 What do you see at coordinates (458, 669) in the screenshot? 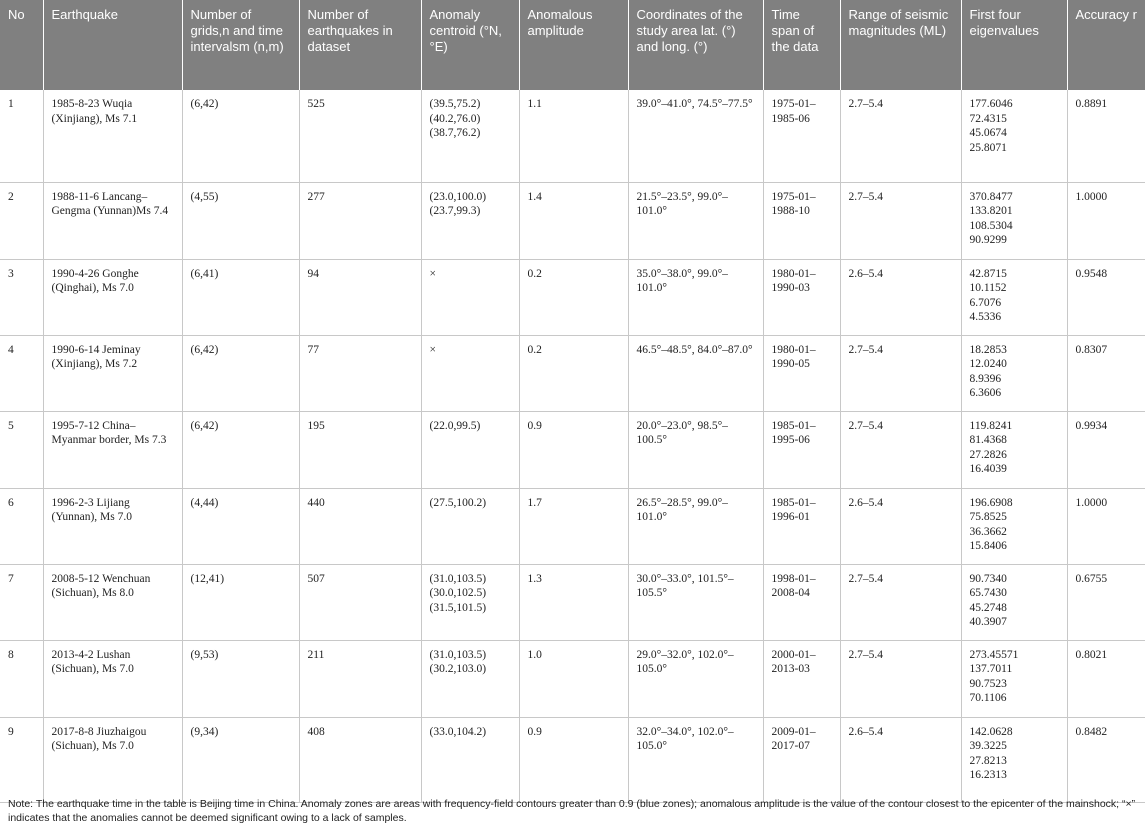
I see `cell-centroid-line: (30.2,103.0)` at bounding box center [458, 669].